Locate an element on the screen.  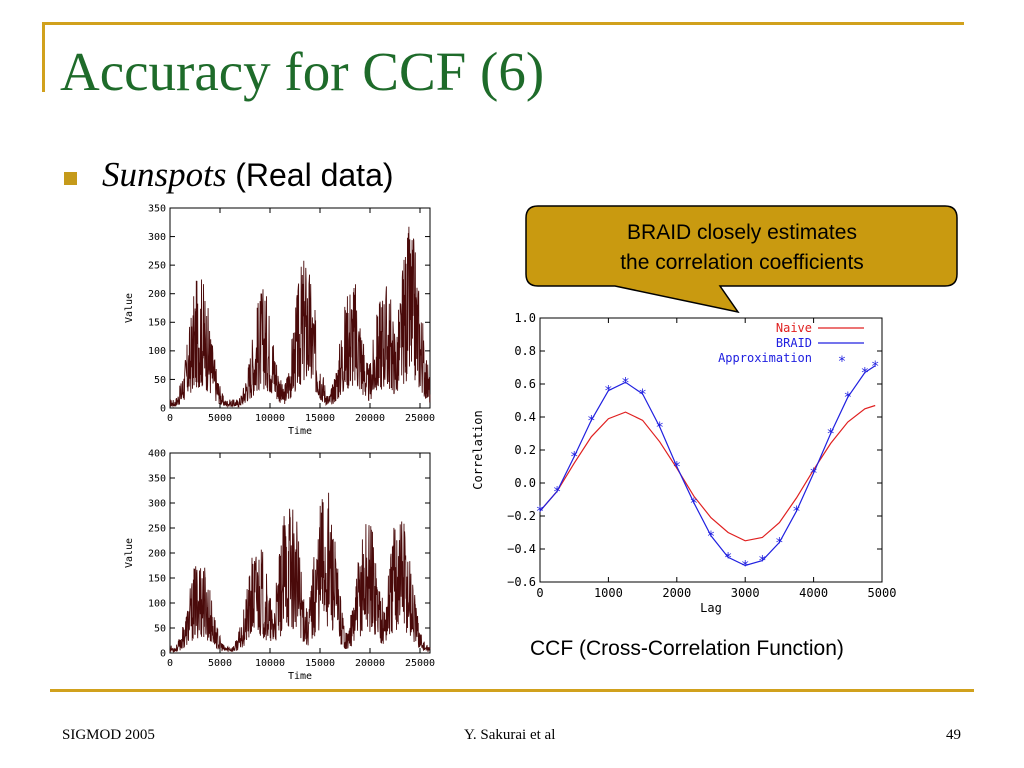
legend-label: Approximation is located at coordinates (765, 358).